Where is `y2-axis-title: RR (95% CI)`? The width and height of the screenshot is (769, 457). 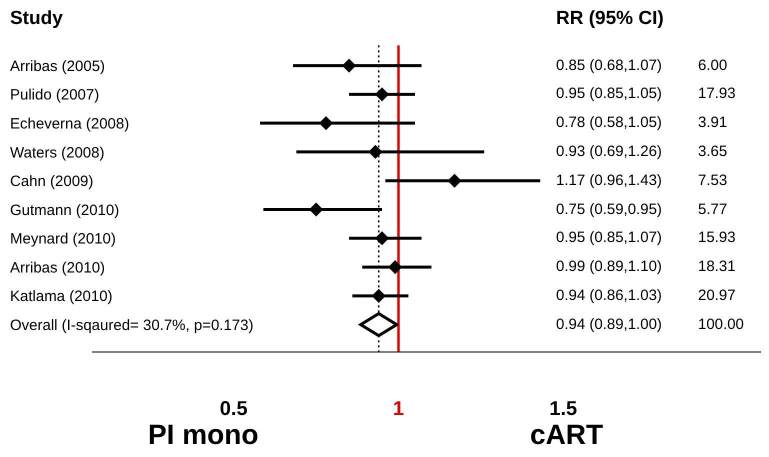 y2-axis-title: RR (95% CI) is located at coordinates (610, 19).